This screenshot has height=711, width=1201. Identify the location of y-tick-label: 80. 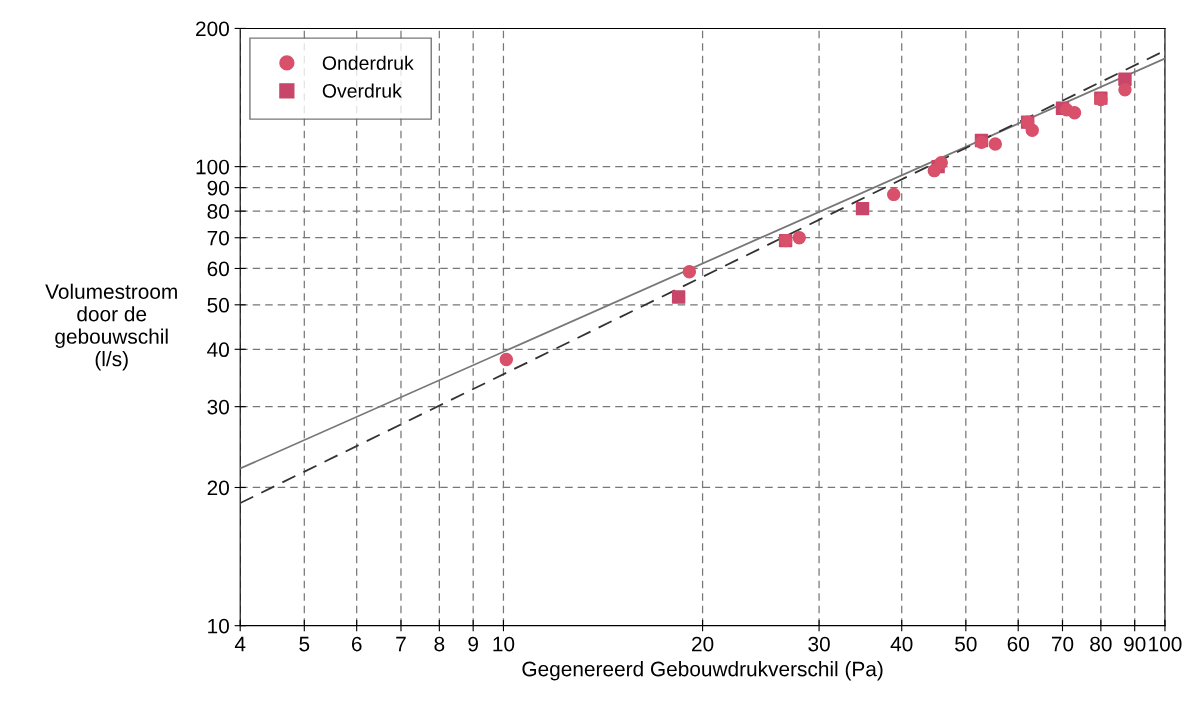
(218, 211).